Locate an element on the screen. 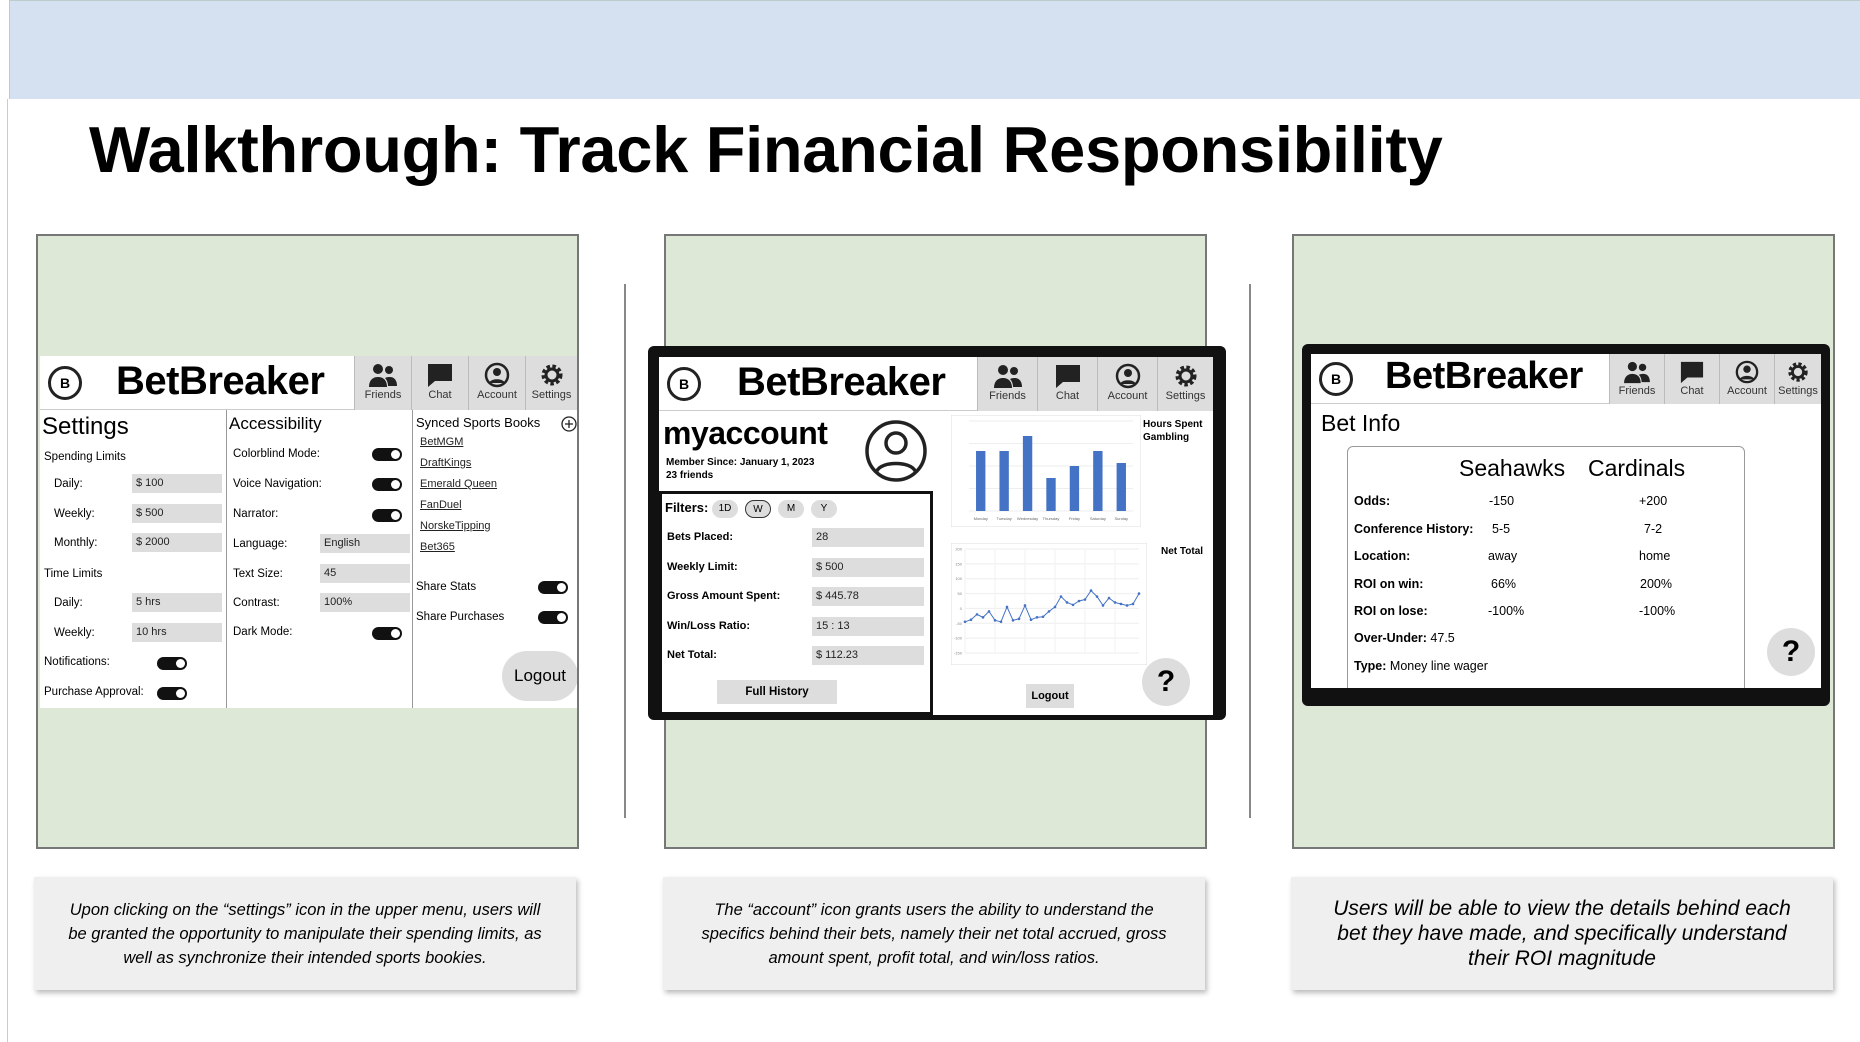  bar-tick-label: Thursday is located at coordinates (1051, 518).